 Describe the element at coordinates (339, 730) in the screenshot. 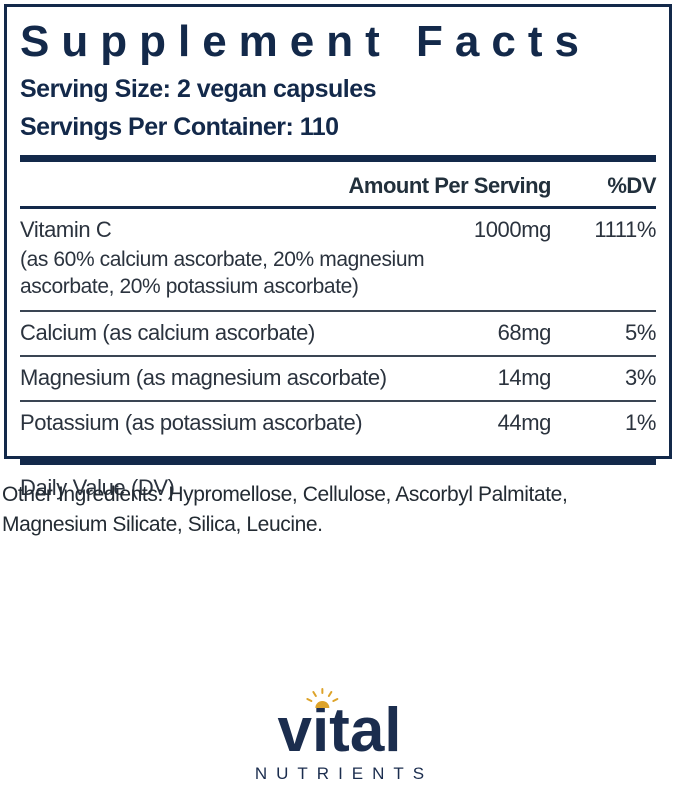

I see `logo-brand-text: vital` at that location.